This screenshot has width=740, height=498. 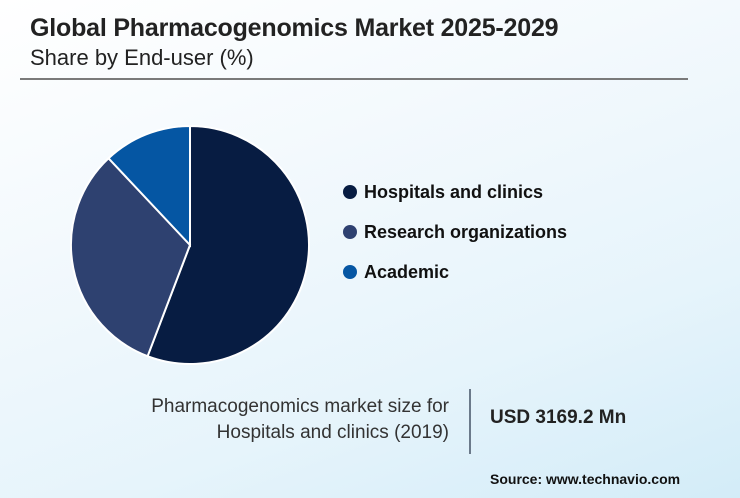 I want to click on legend-item-hospitals: Hospitals and clinics, so click(x=455, y=192).